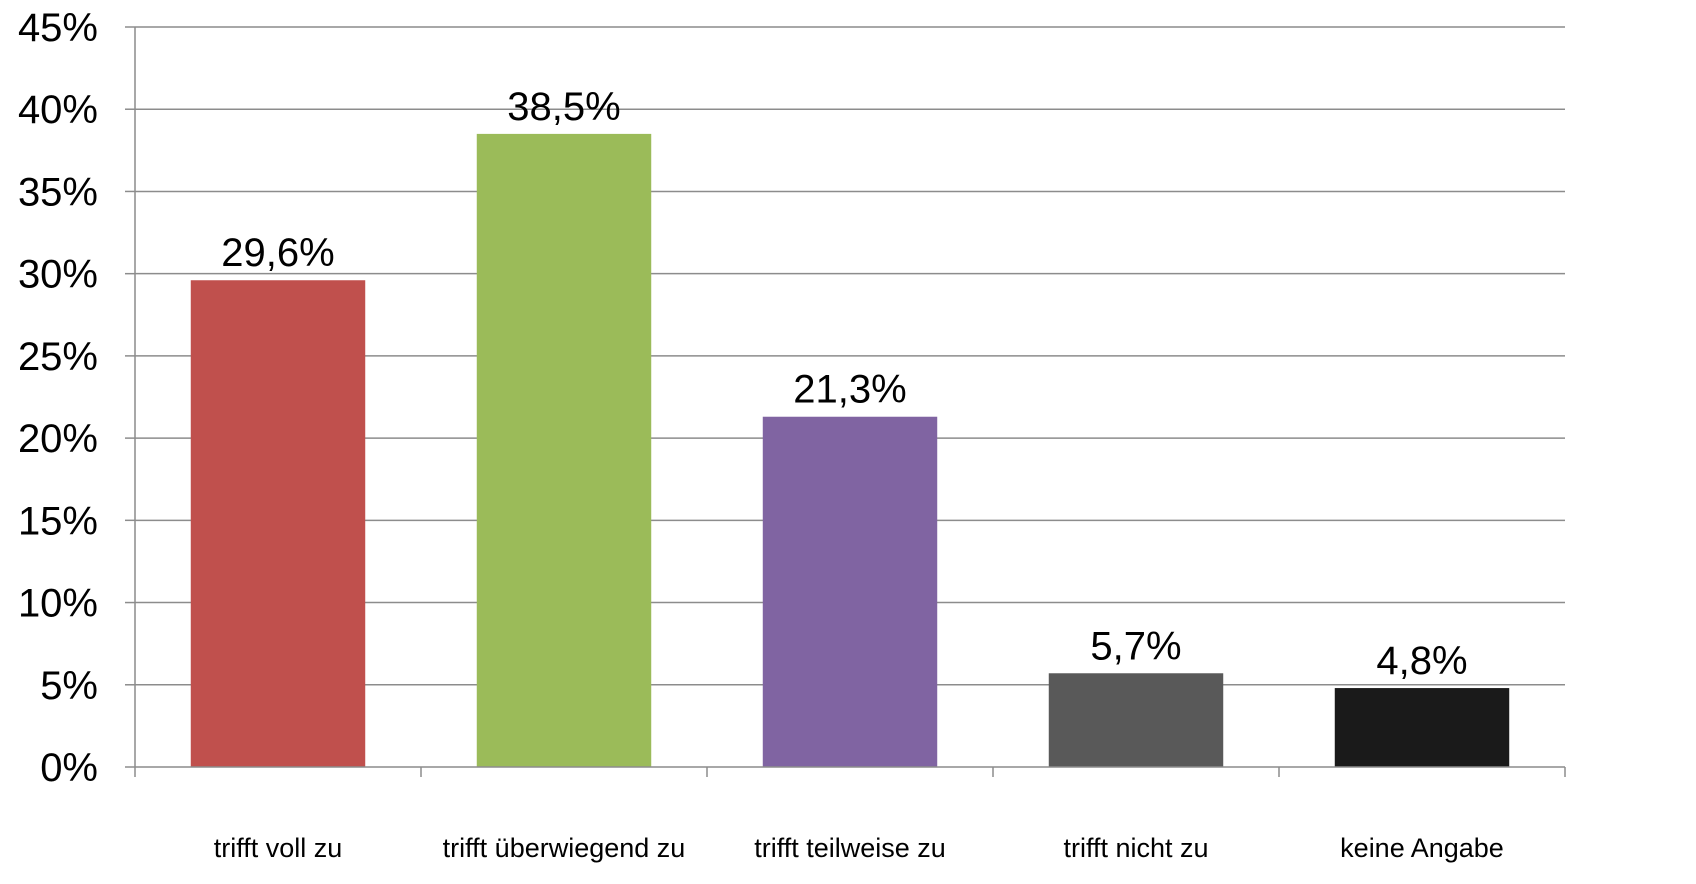 The height and width of the screenshot is (884, 1696). I want to click on y-tick-label: 5%, so click(69, 686).